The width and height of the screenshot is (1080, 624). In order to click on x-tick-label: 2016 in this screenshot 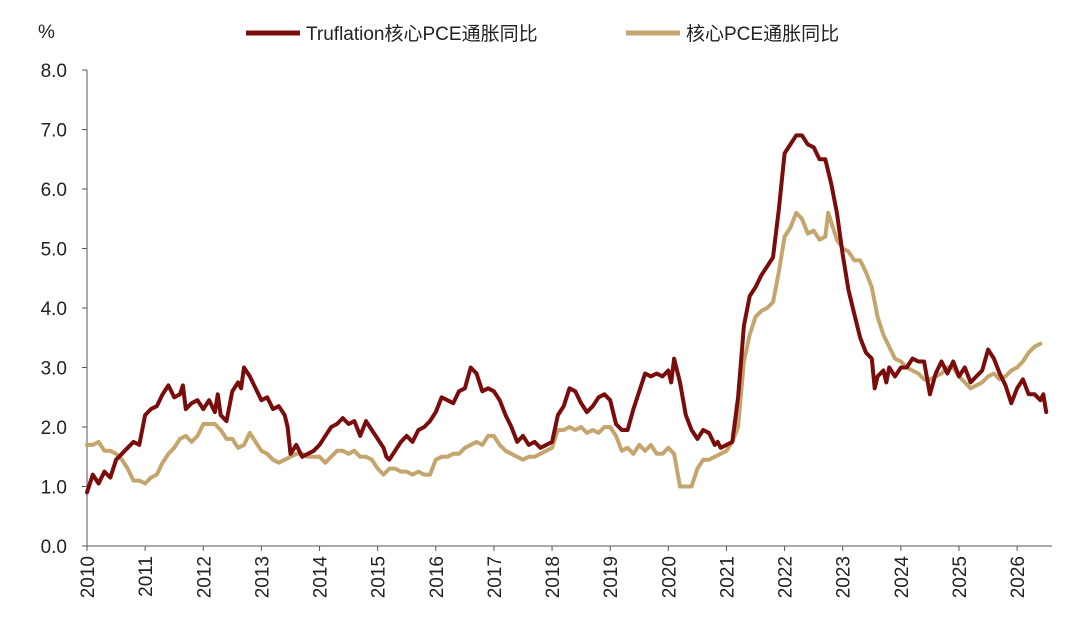, I will do `click(437, 577)`.